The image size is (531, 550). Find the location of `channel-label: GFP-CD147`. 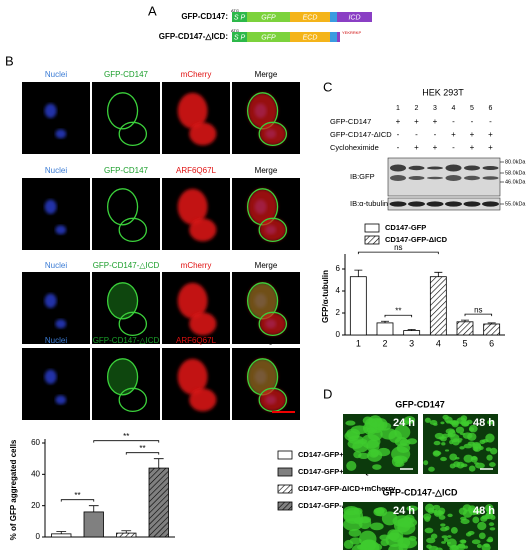

channel-label: GFP-CD147 is located at coordinates (126, 170).